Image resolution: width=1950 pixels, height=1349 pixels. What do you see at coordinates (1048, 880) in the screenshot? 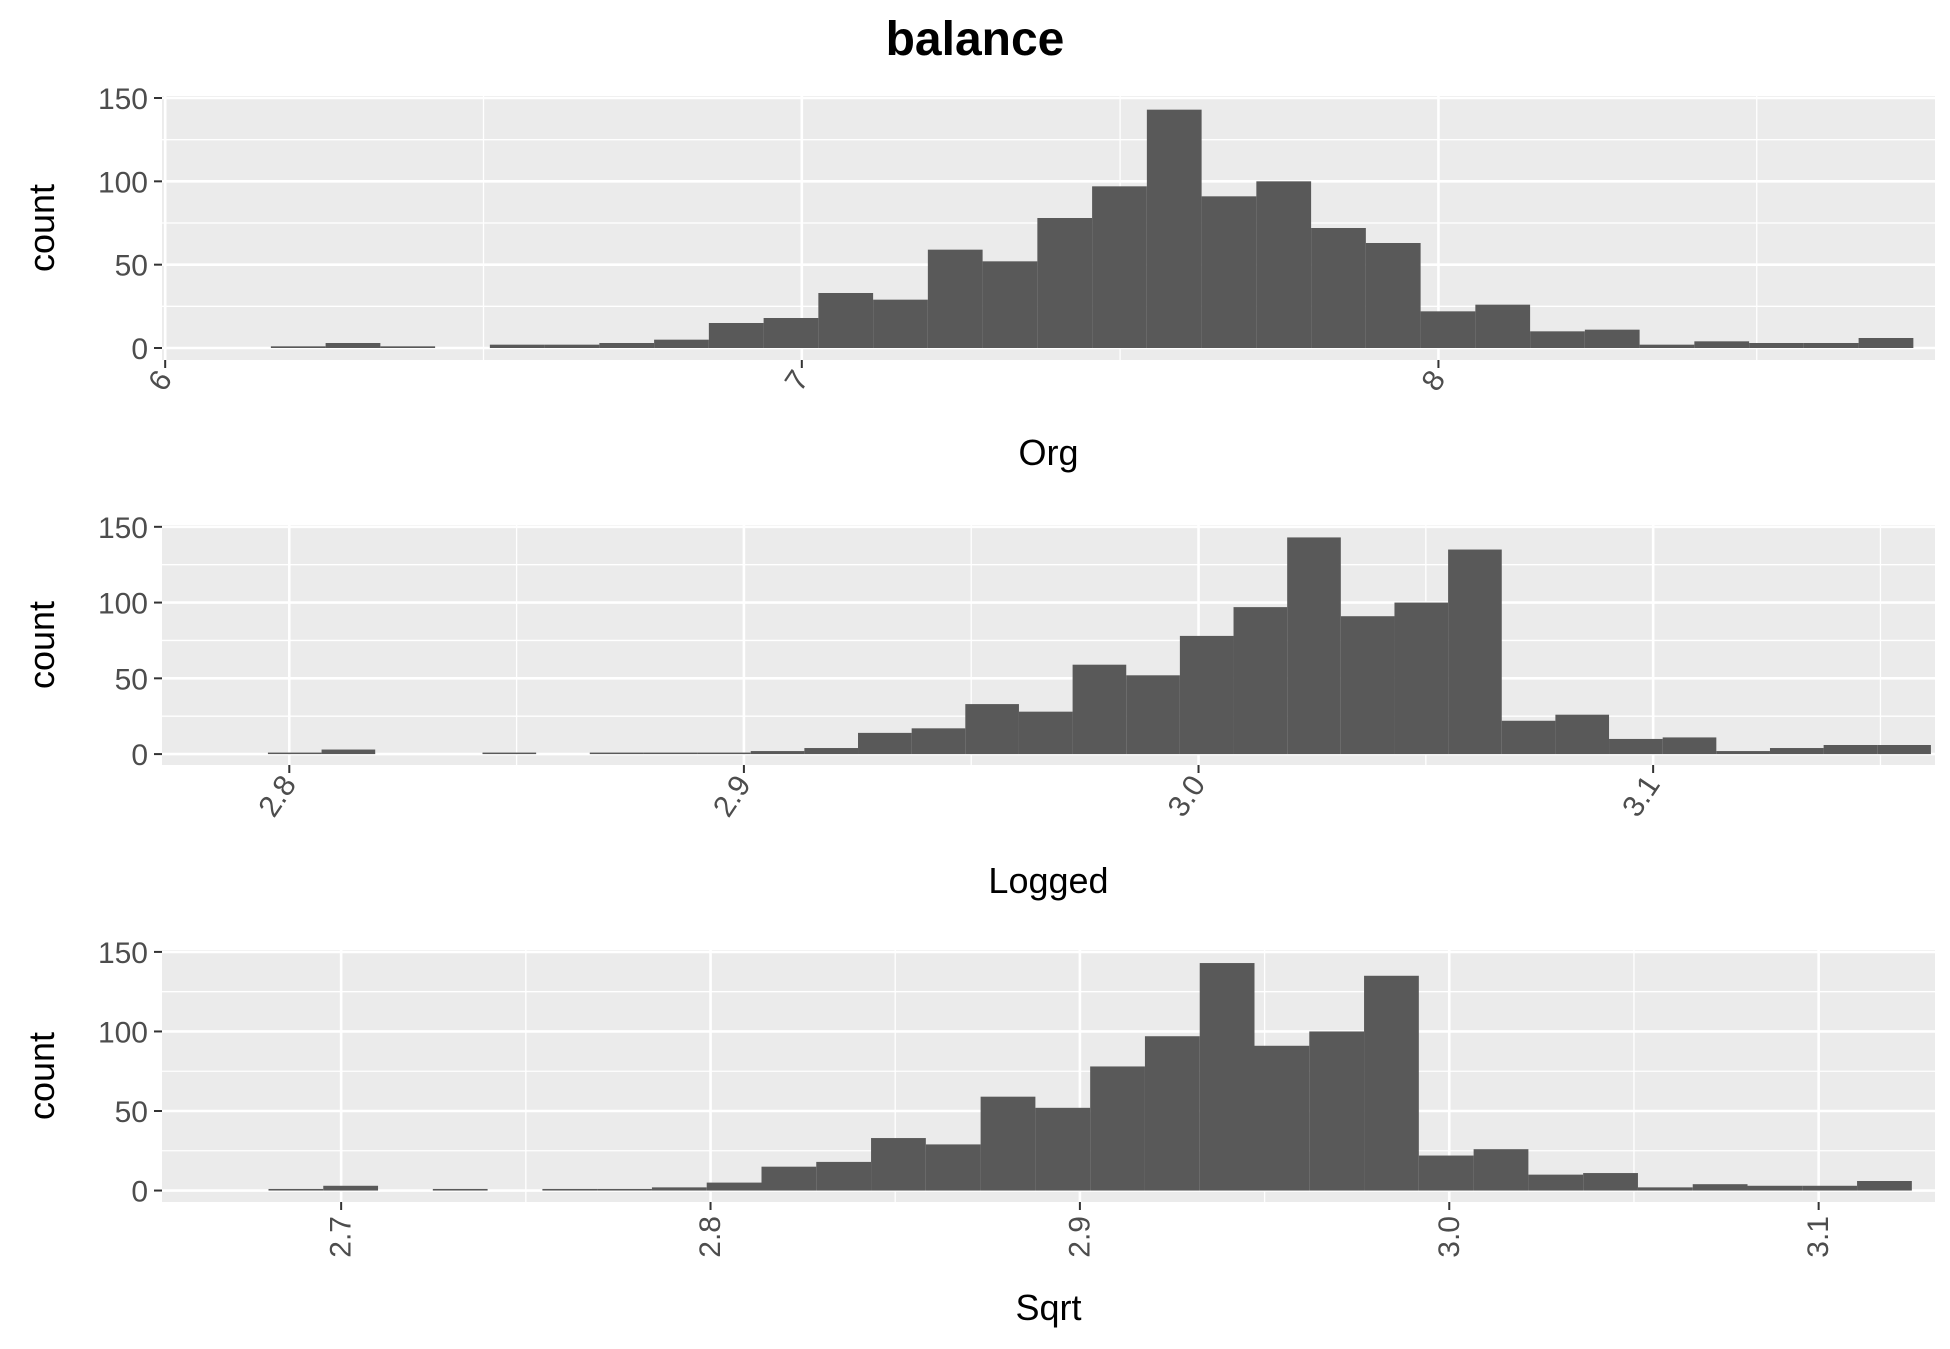
I see `x-axis-title: Logged` at bounding box center [1048, 880].